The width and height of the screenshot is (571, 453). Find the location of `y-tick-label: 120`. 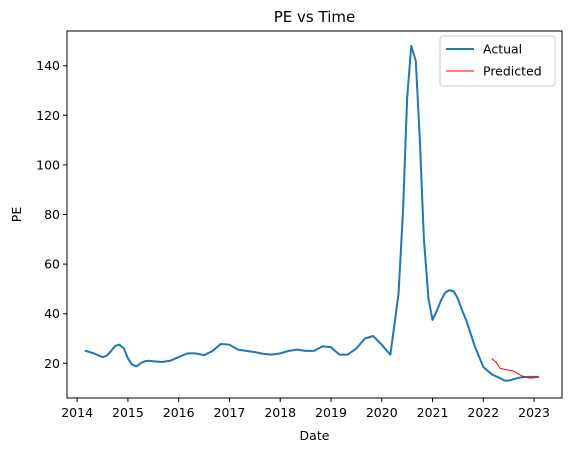

y-tick-label: 120 is located at coordinates (48, 115).